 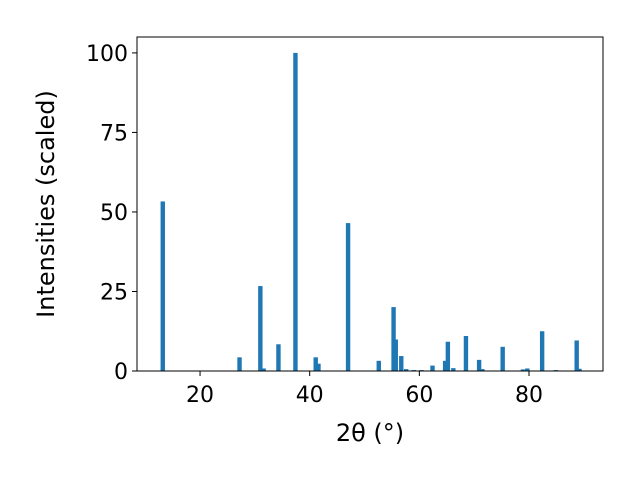 I want to click on x-tick-label: 80, so click(x=529, y=395).